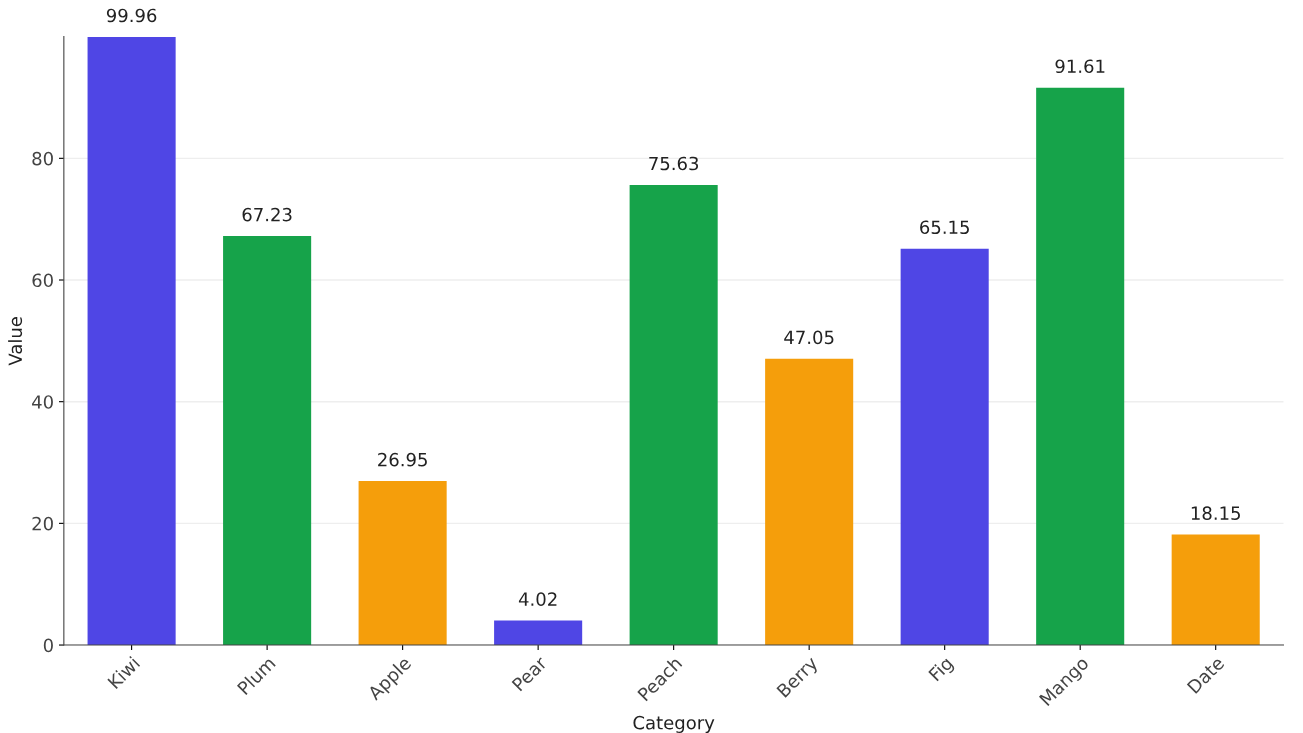  I want to click on y-tick-label: 40, so click(42, 402).